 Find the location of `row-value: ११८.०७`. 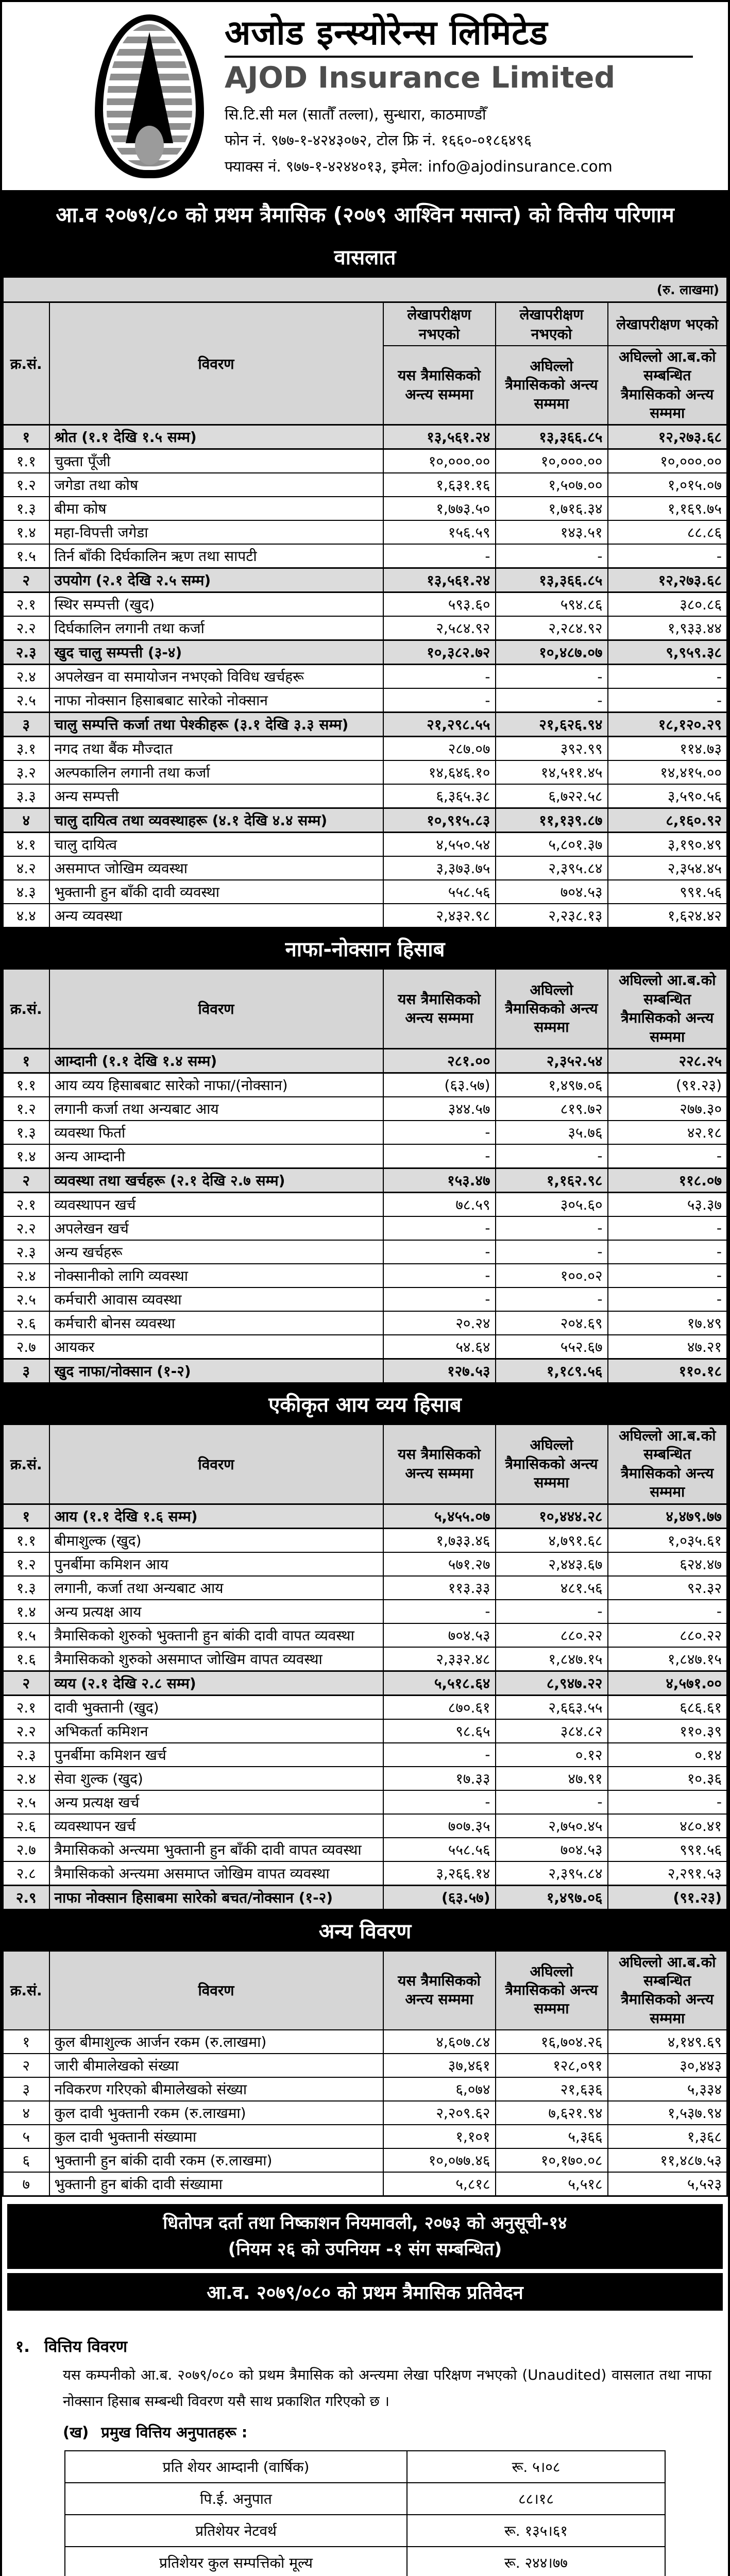

row-value: ११८.०७ is located at coordinates (668, 1180).